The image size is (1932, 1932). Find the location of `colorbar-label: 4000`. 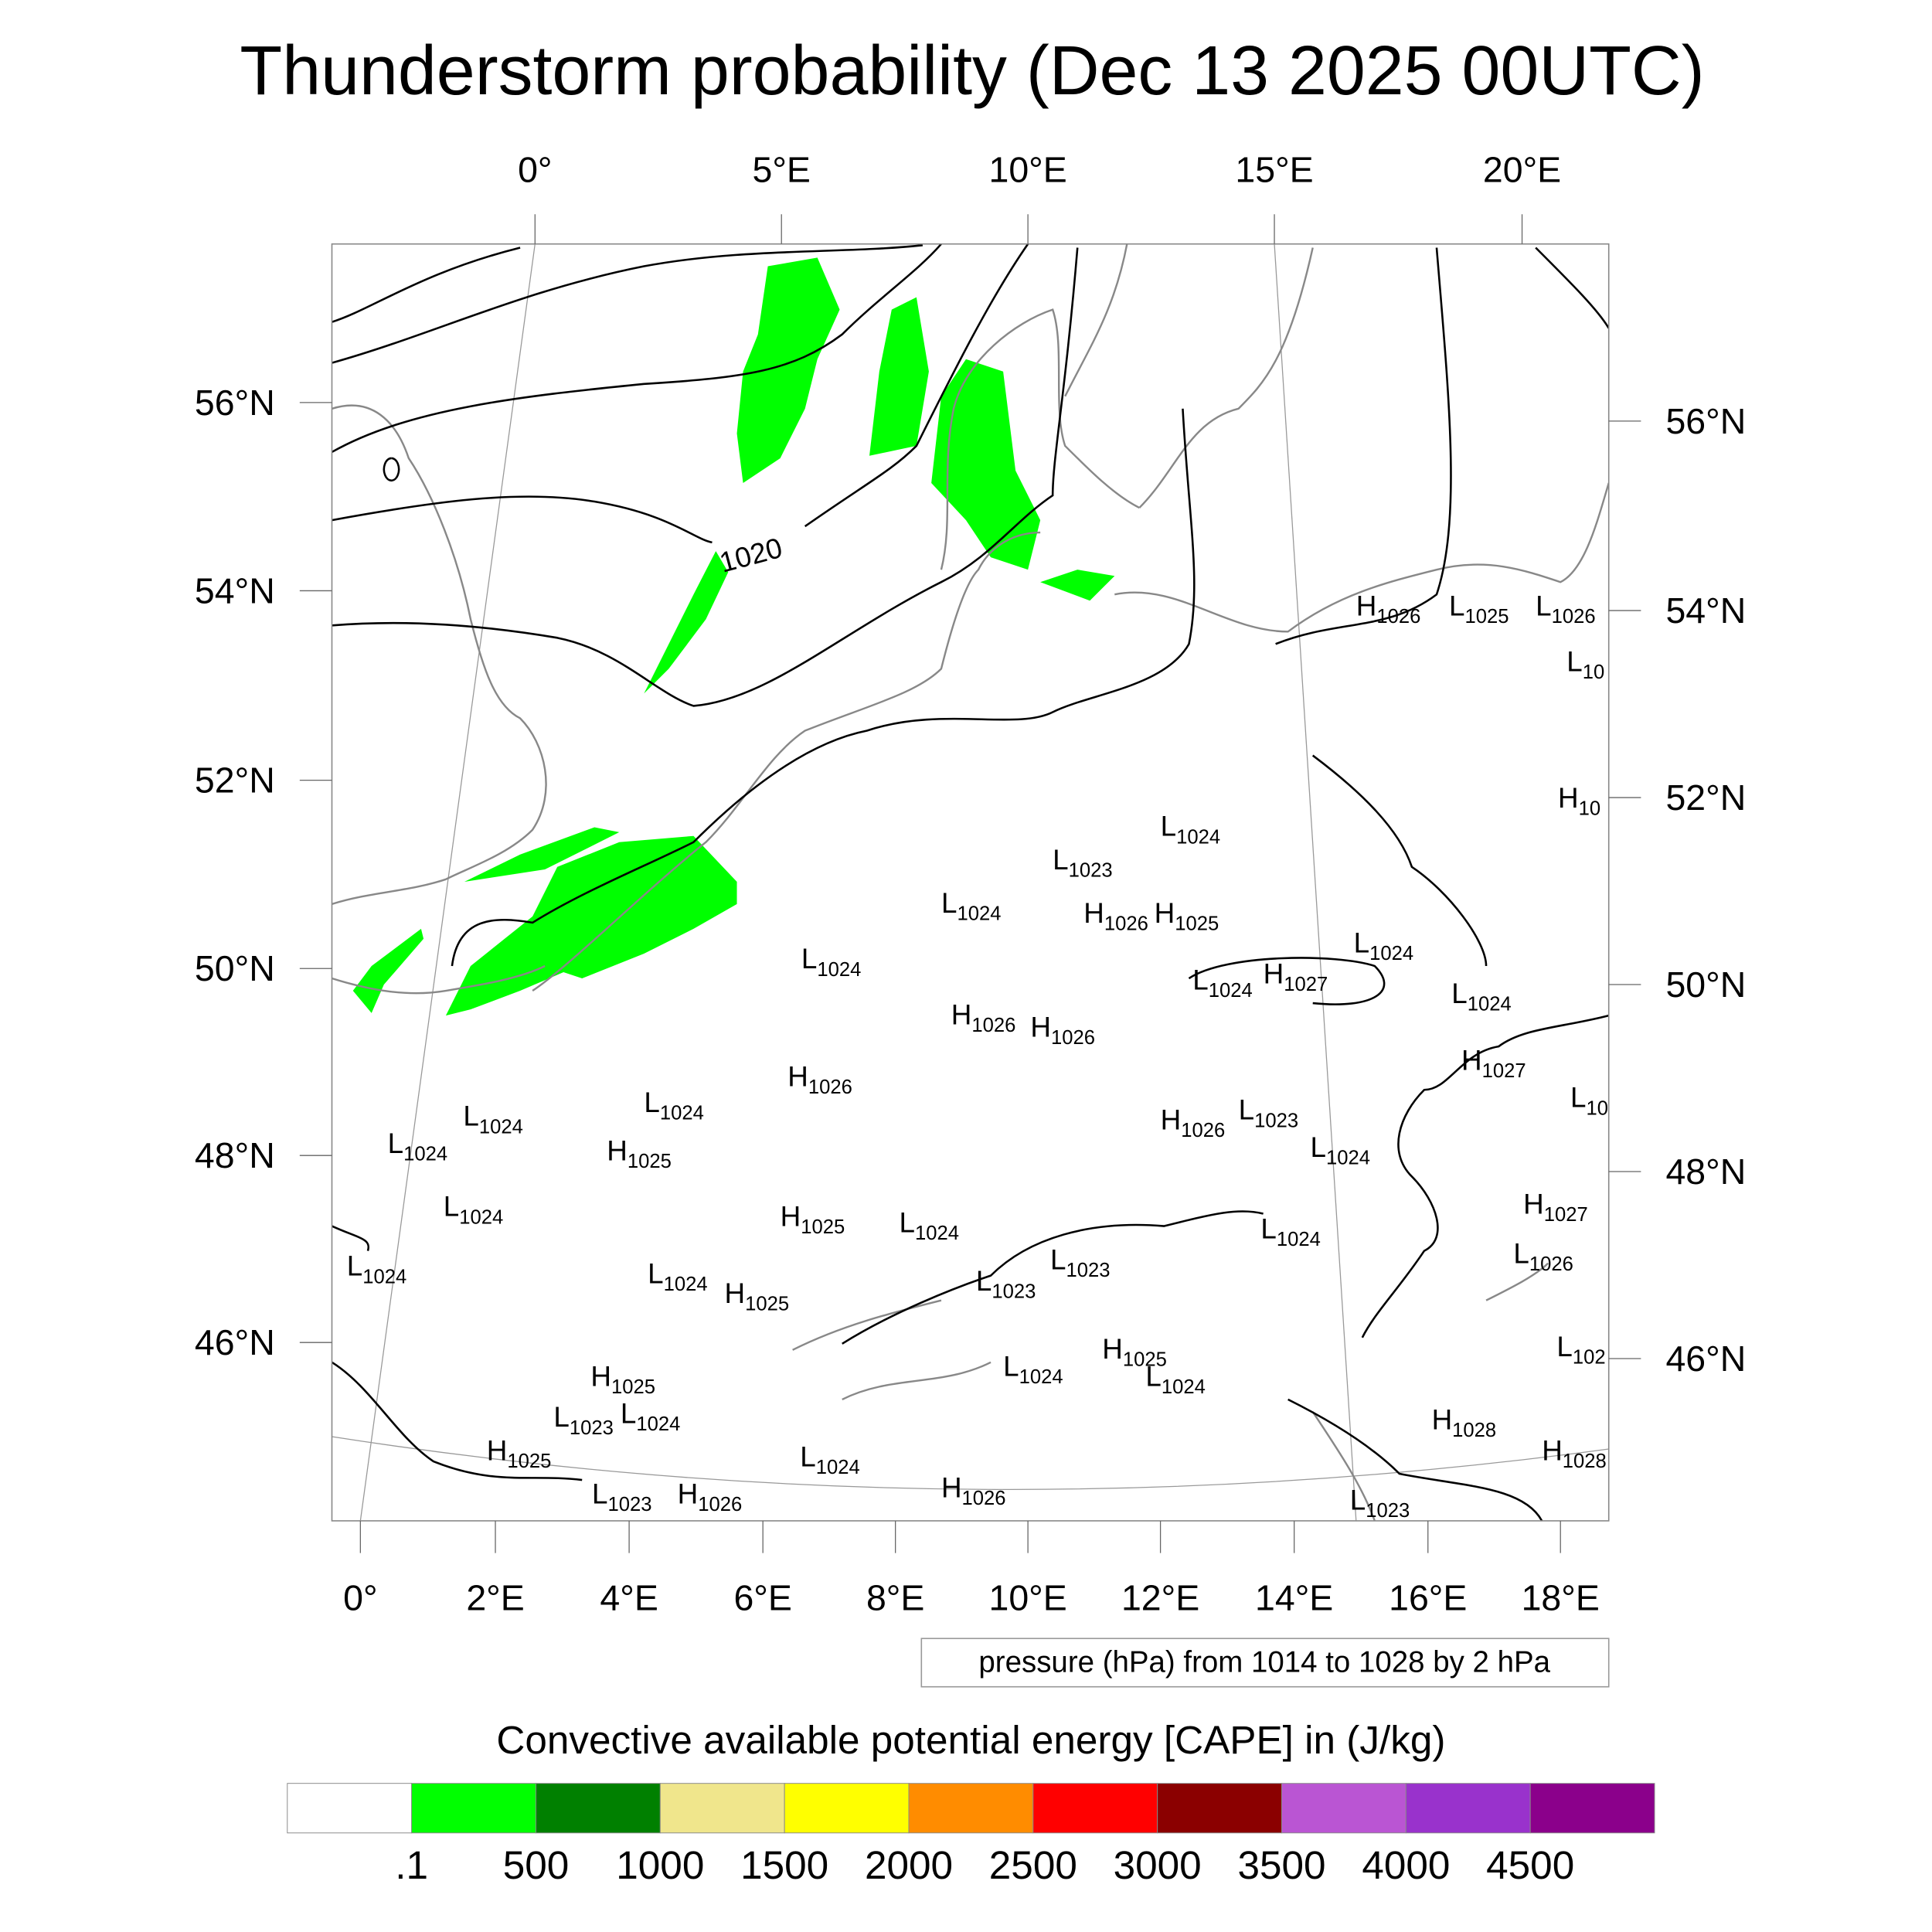

colorbar-label: 4000 is located at coordinates (1406, 1865).